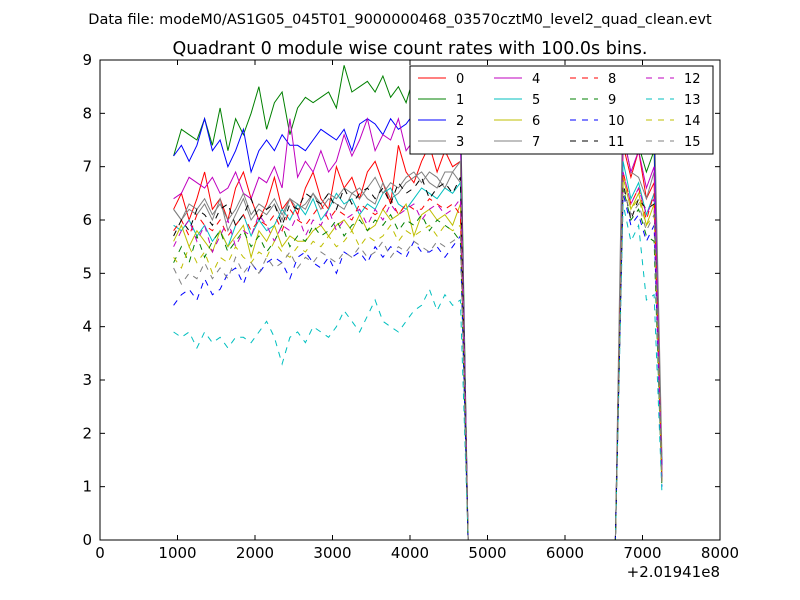 The height and width of the screenshot is (600, 800). What do you see at coordinates (87, 540) in the screenshot?
I see `y-tick-label: 0` at bounding box center [87, 540].